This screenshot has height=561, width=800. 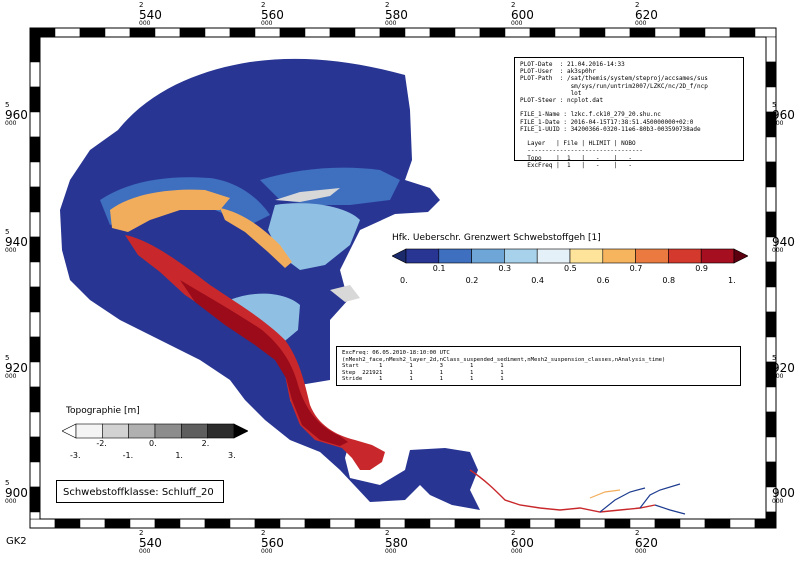 What do you see at coordinates (128, 455) in the screenshot?
I see `colorbar-tick-label-lower: -1.` at bounding box center [128, 455].